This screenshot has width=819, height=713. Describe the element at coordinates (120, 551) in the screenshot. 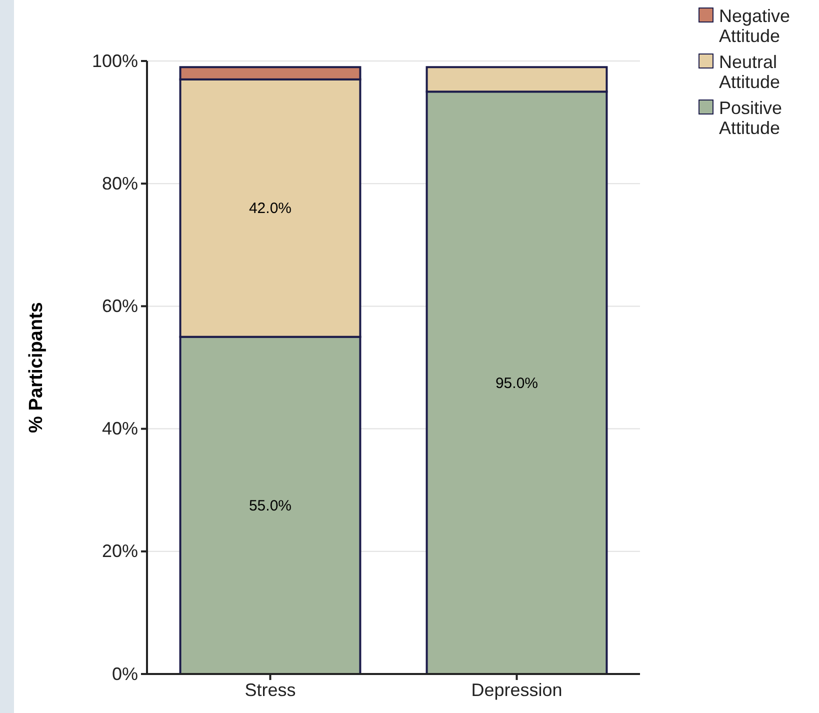

I see `y-tick-label: 20%` at that location.